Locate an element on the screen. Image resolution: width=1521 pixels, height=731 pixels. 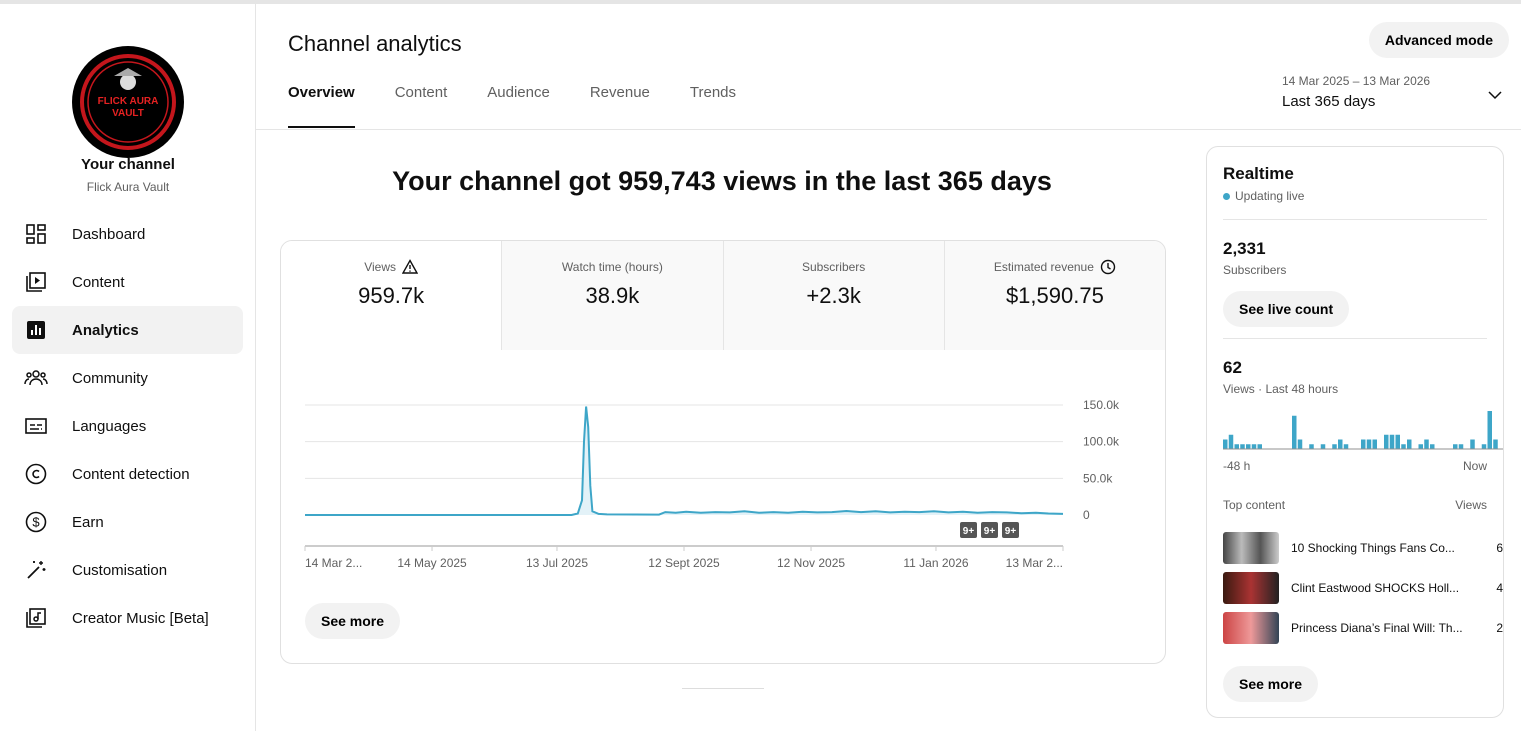
realtime-bar-chart is located at coordinates (1363, 430).